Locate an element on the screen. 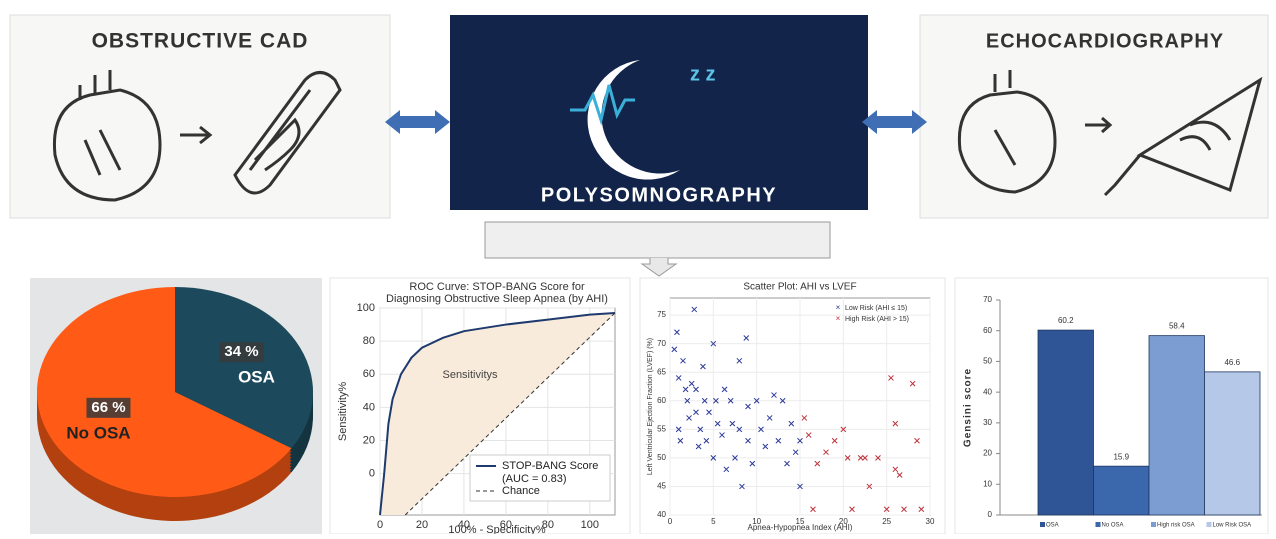  panel-echo is located at coordinates (1094, 116).